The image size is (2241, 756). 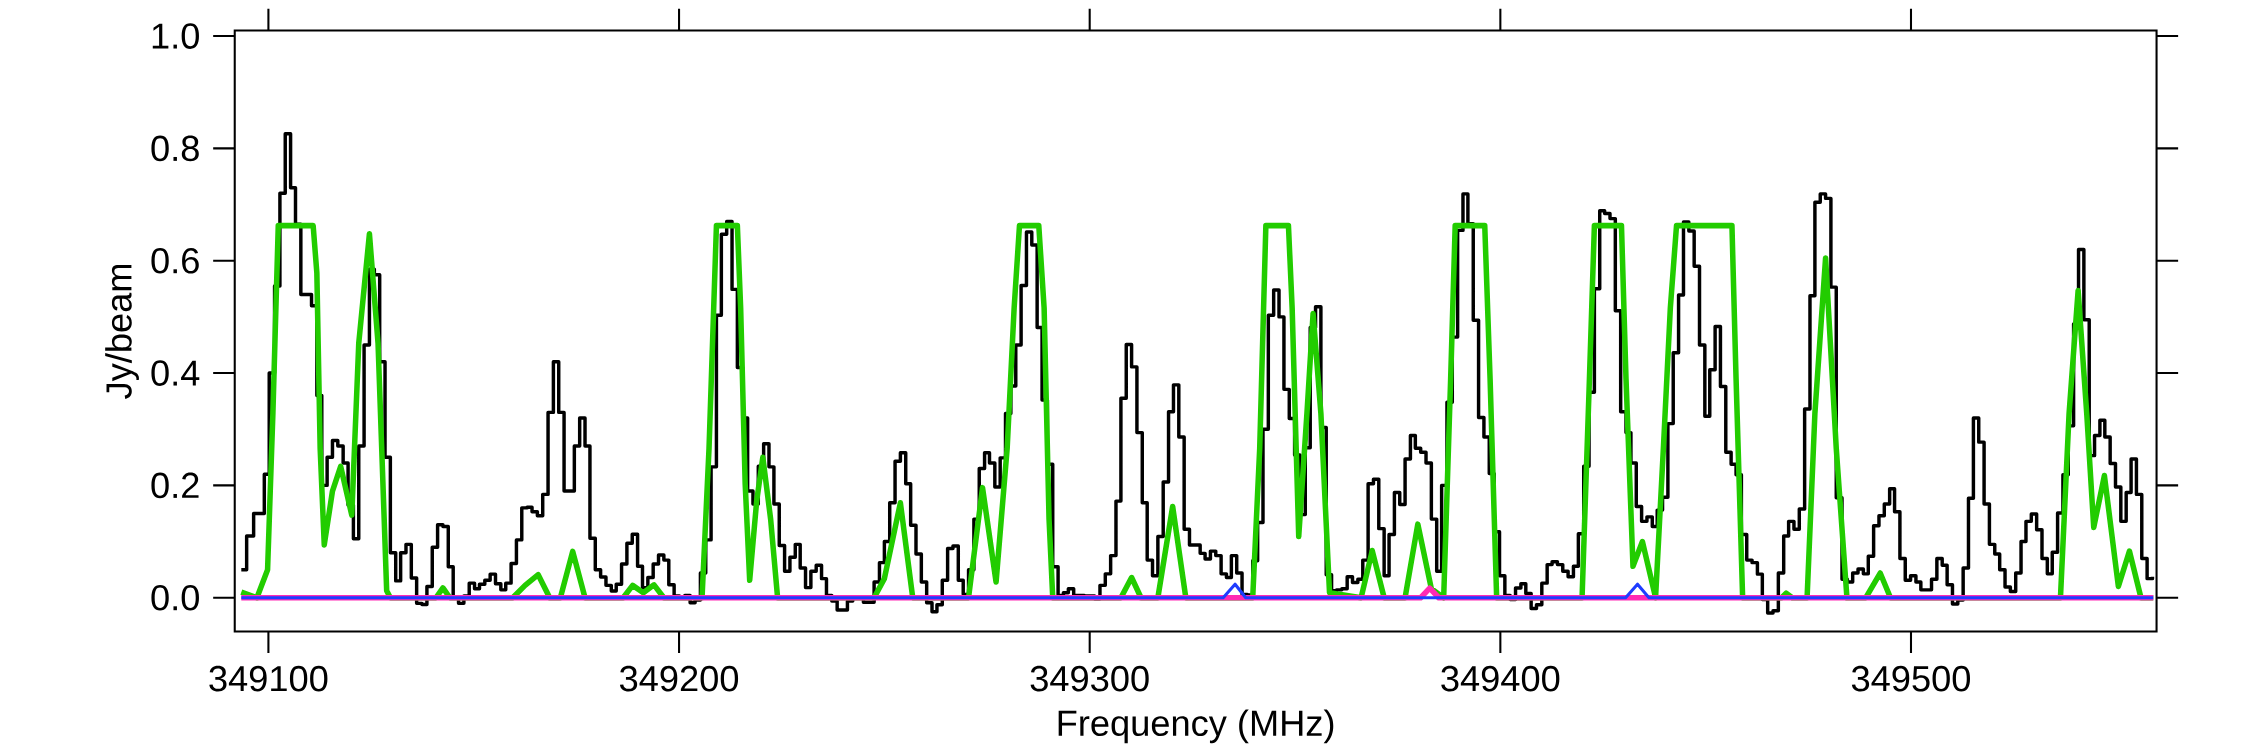 What do you see at coordinates (679, 678) in the screenshot?
I see `x-tick-label: 349200` at bounding box center [679, 678].